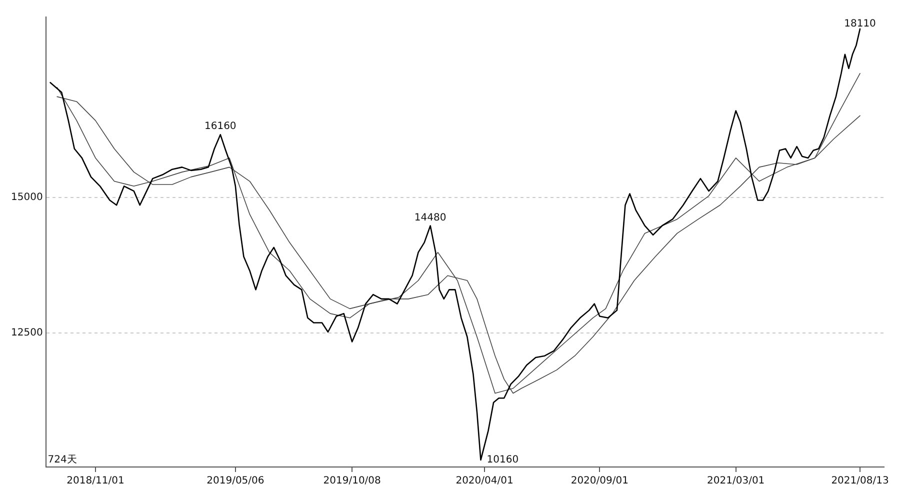 The image size is (900, 498). What do you see at coordinates (502, 460) in the screenshot?
I see `annotation: 10160` at bounding box center [502, 460].